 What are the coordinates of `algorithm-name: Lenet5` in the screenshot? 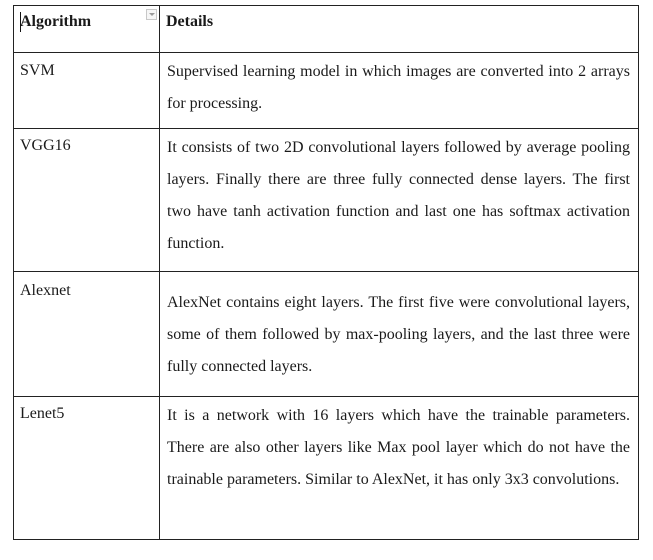 It's located at (42, 413).